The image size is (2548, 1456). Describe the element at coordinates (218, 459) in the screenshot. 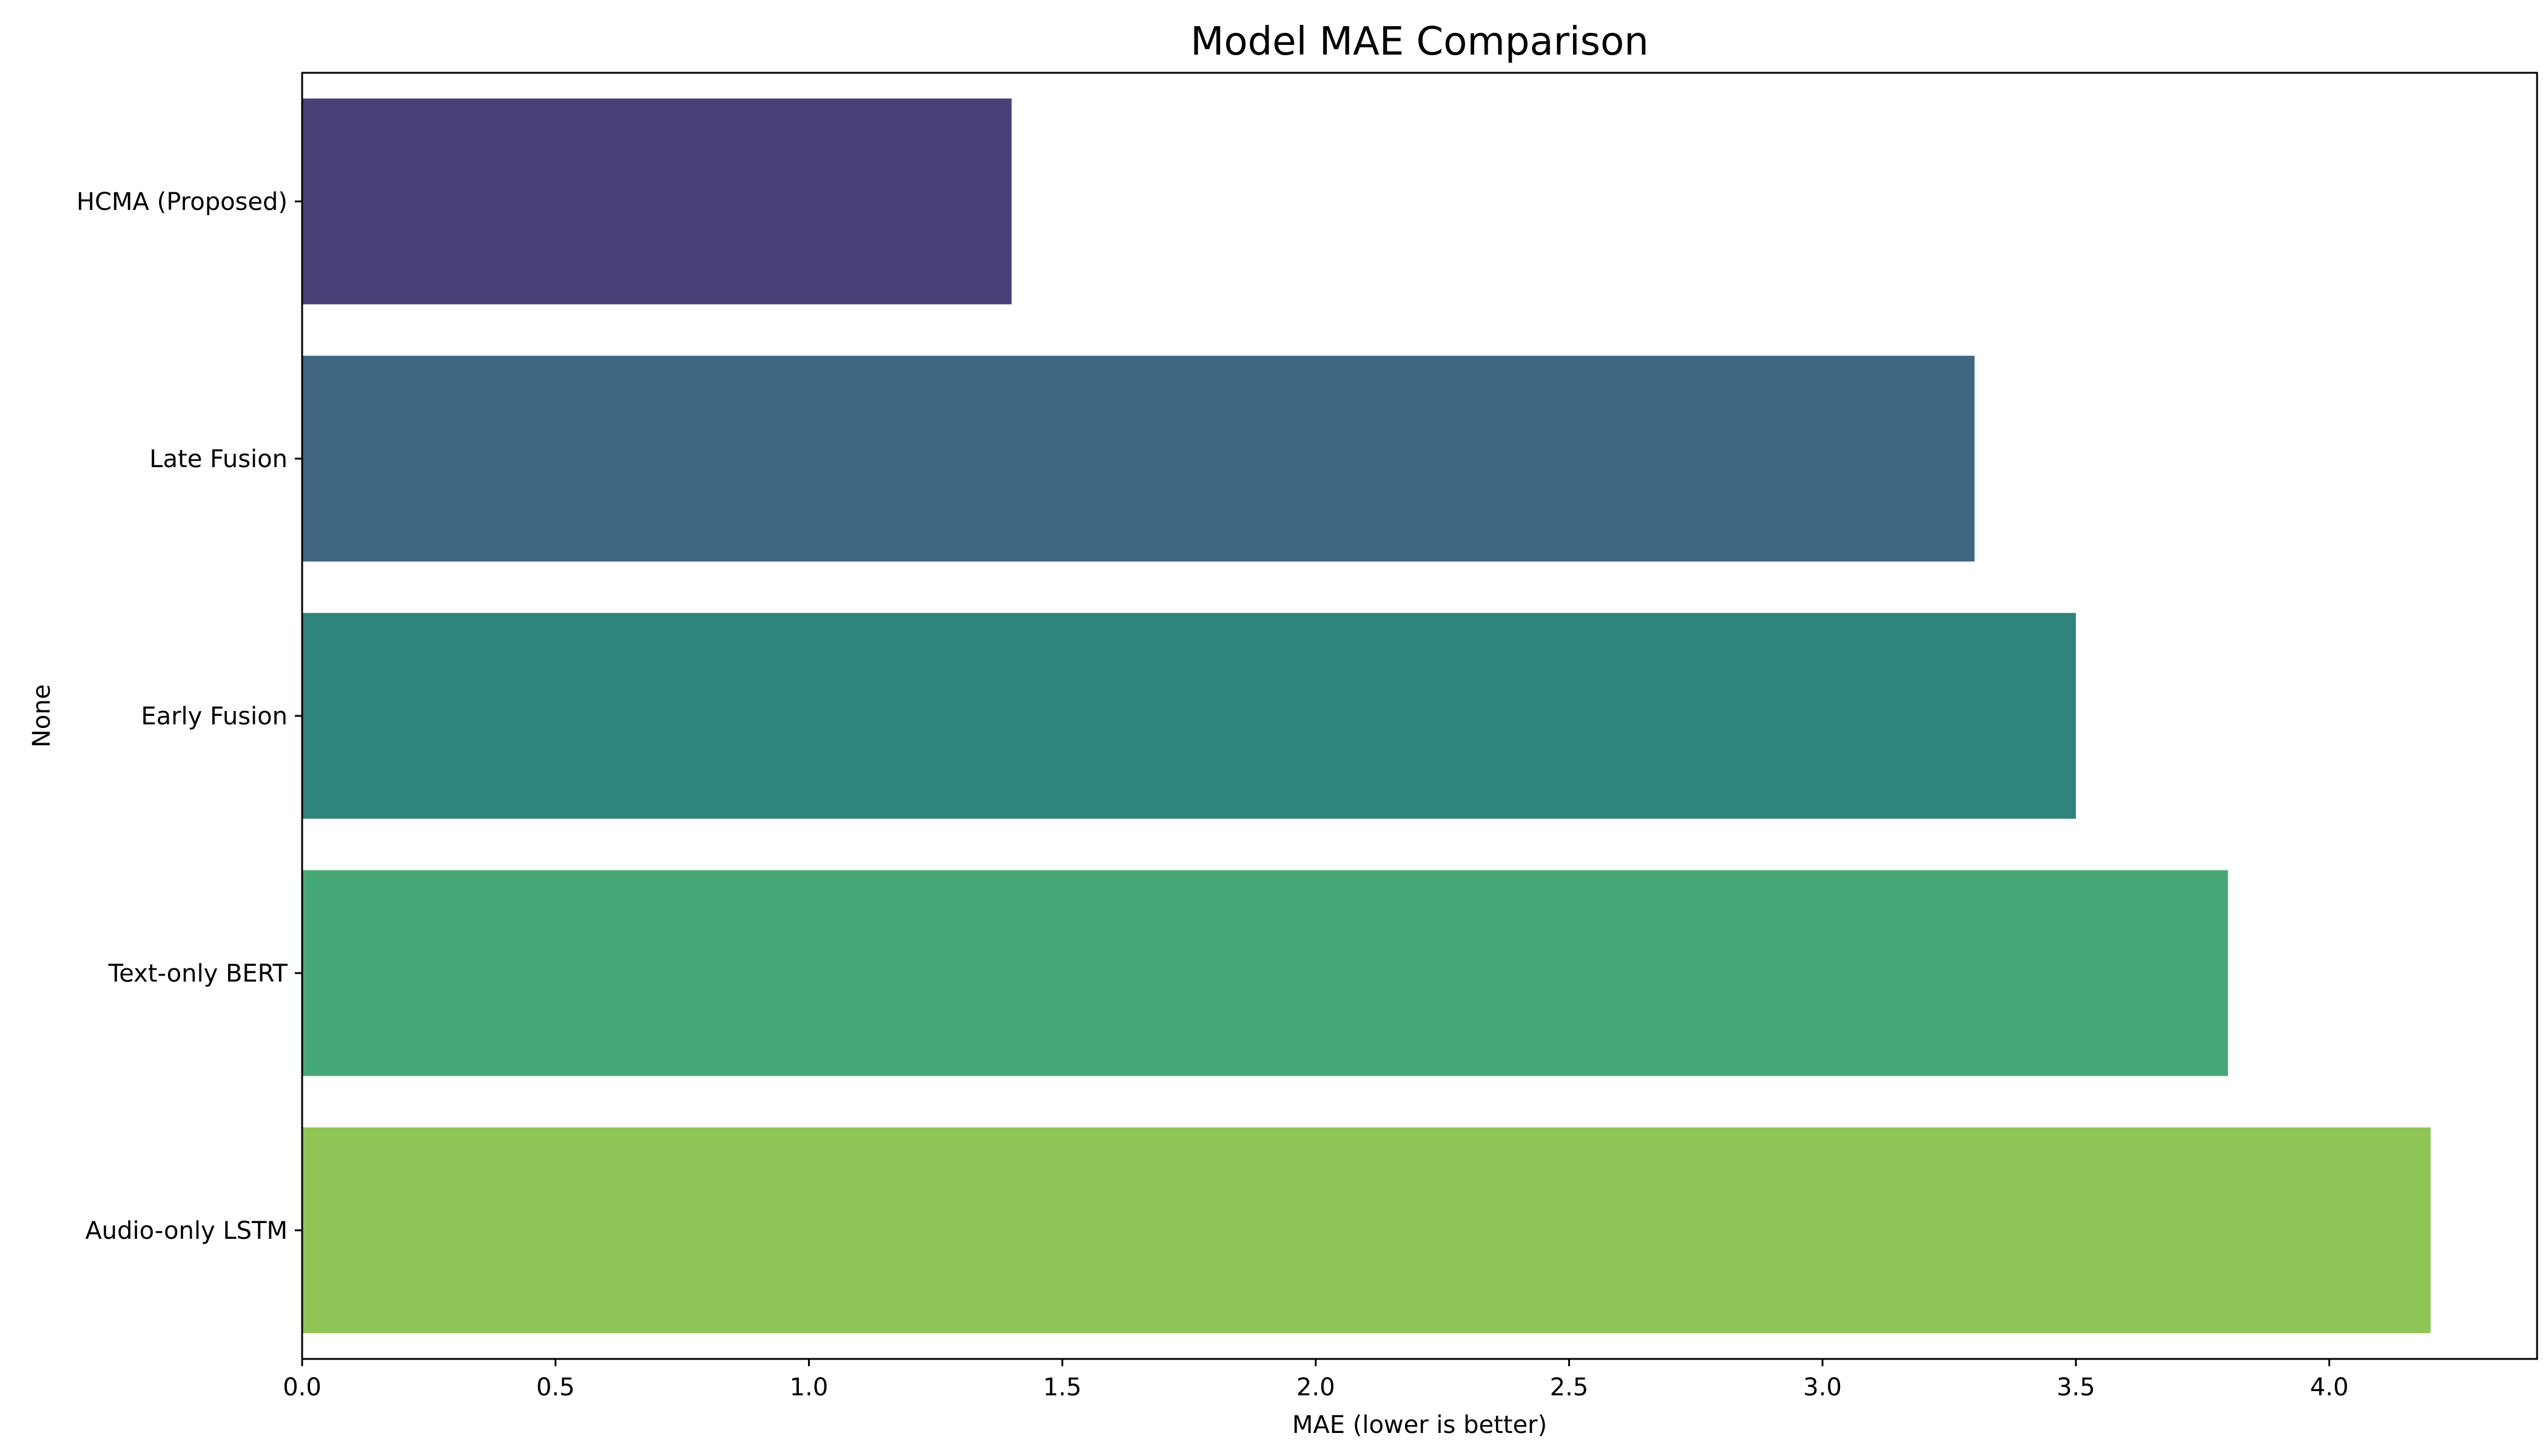

I see `y-tick-label: Late Fusion` at that location.